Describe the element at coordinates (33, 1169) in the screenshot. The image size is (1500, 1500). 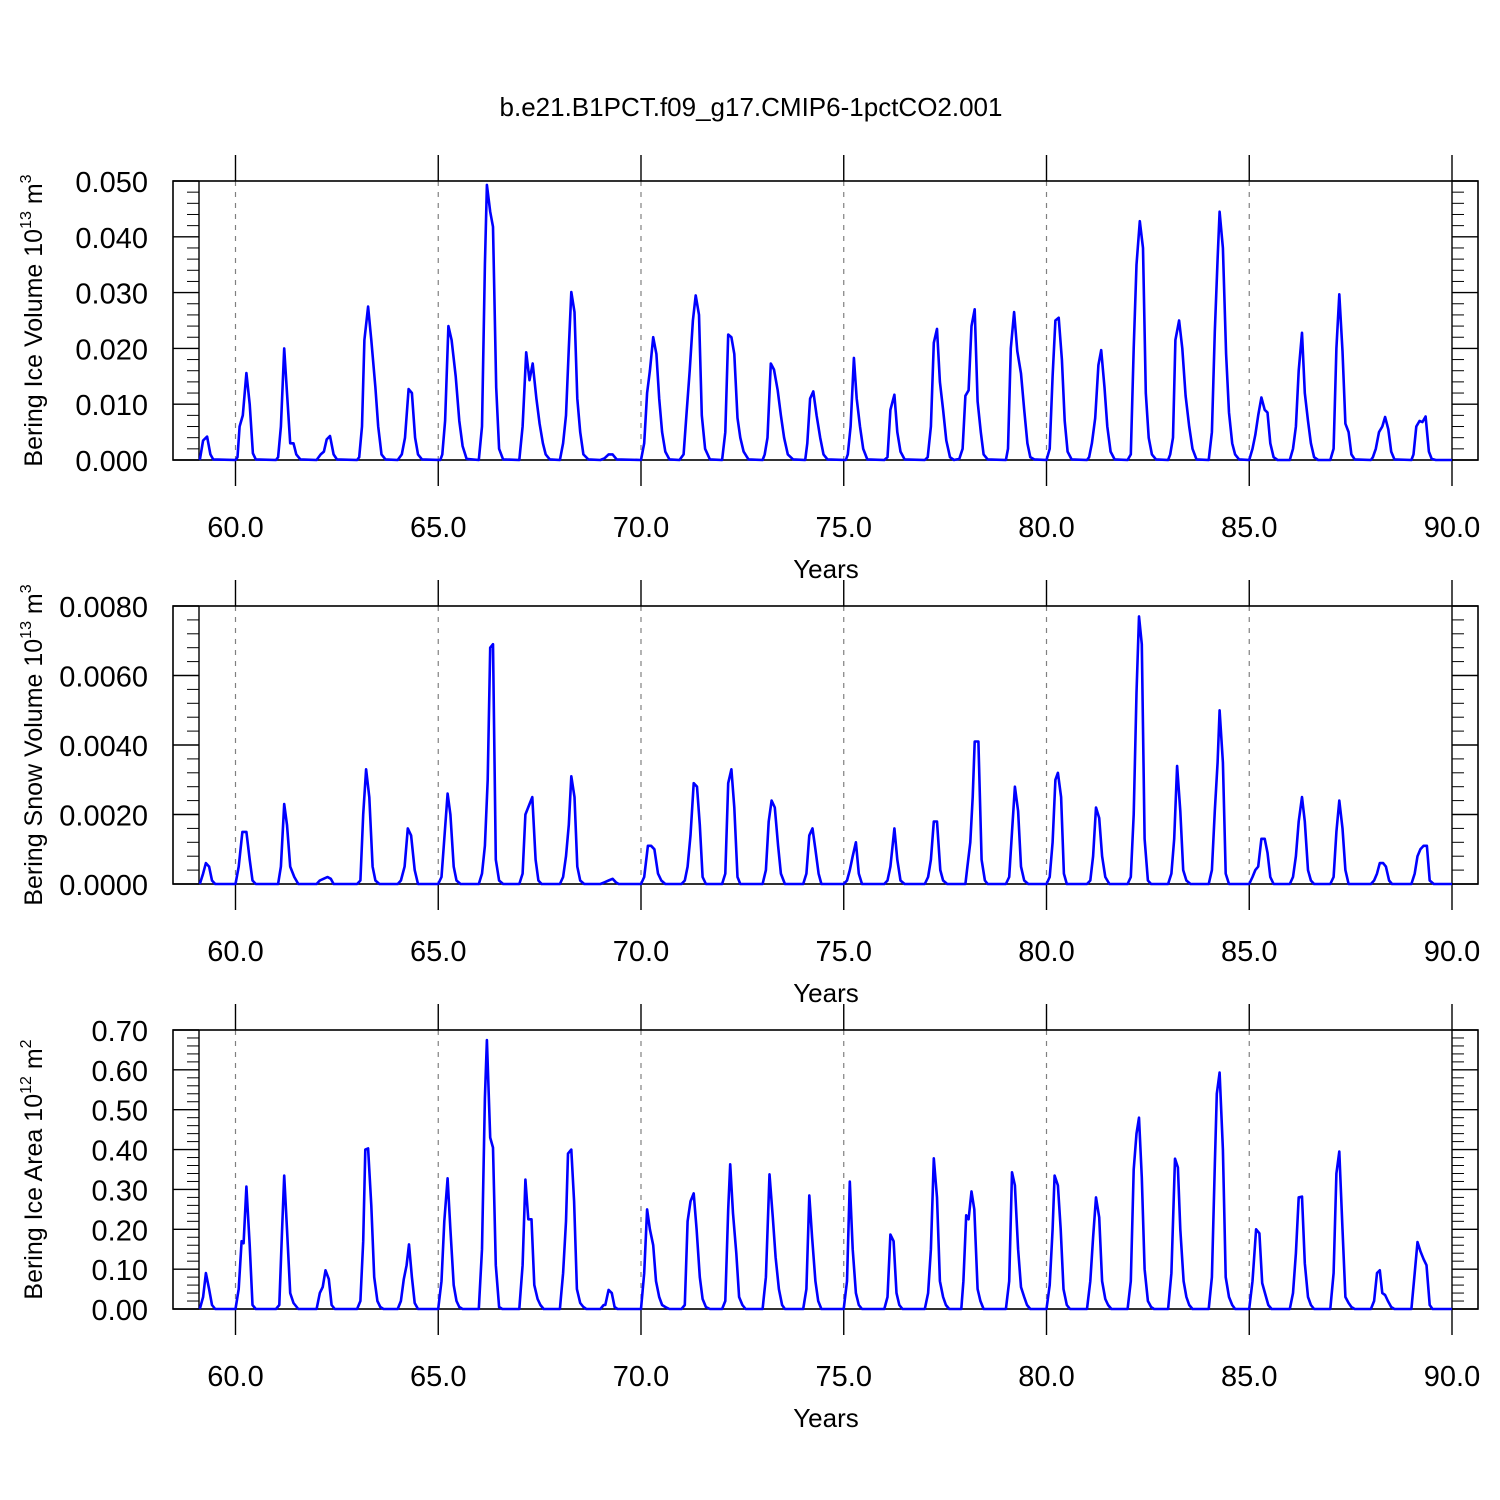
I see `y-axis-label: Bering Ice Area 1012 m2` at that location.